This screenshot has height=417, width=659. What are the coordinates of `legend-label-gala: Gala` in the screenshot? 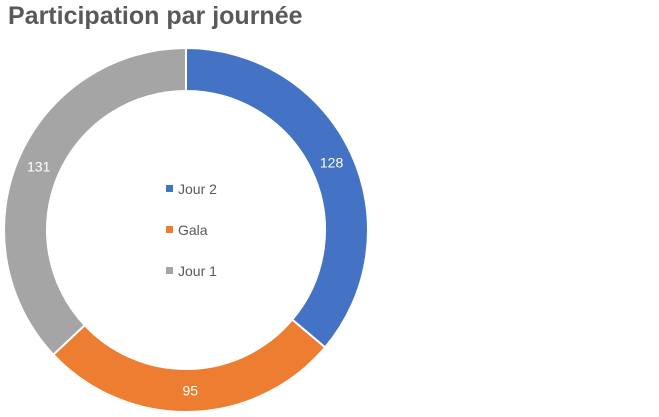 It's located at (193, 230).